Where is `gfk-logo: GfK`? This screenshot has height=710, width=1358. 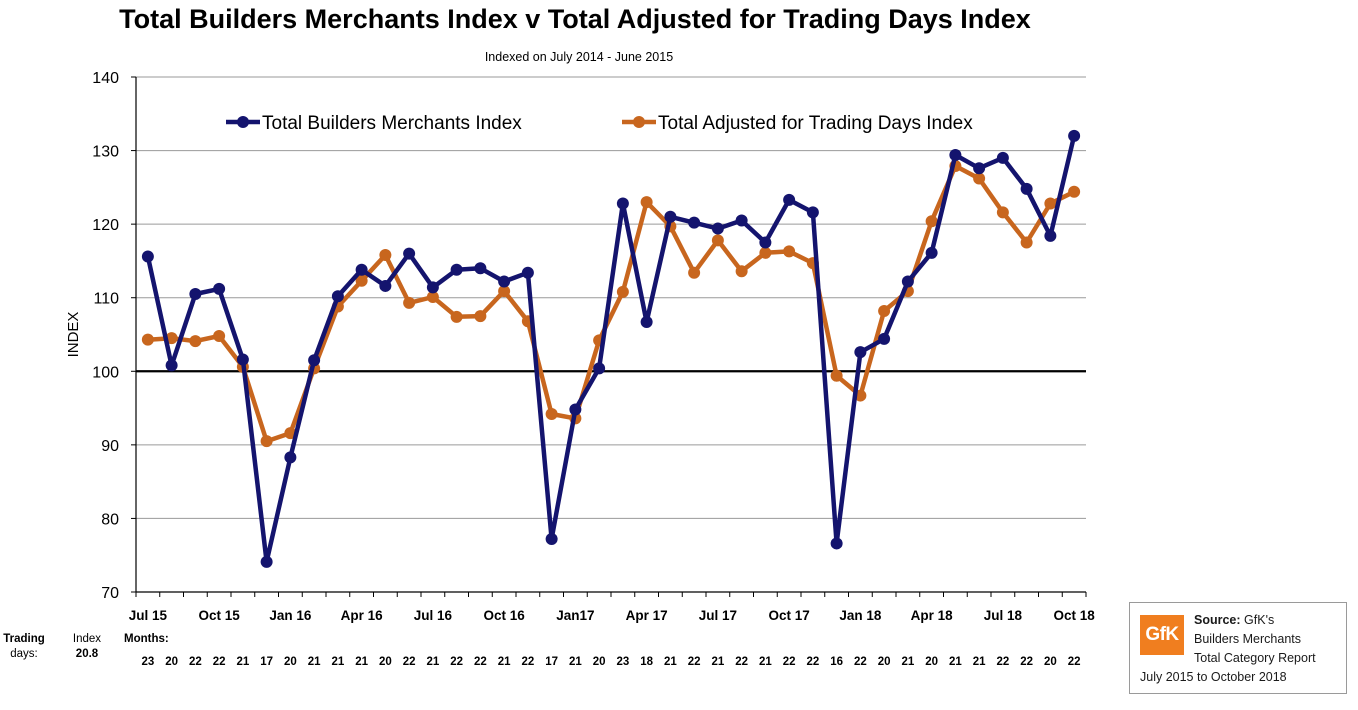 gfk-logo: GfK is located at coordinates (1162, 635).